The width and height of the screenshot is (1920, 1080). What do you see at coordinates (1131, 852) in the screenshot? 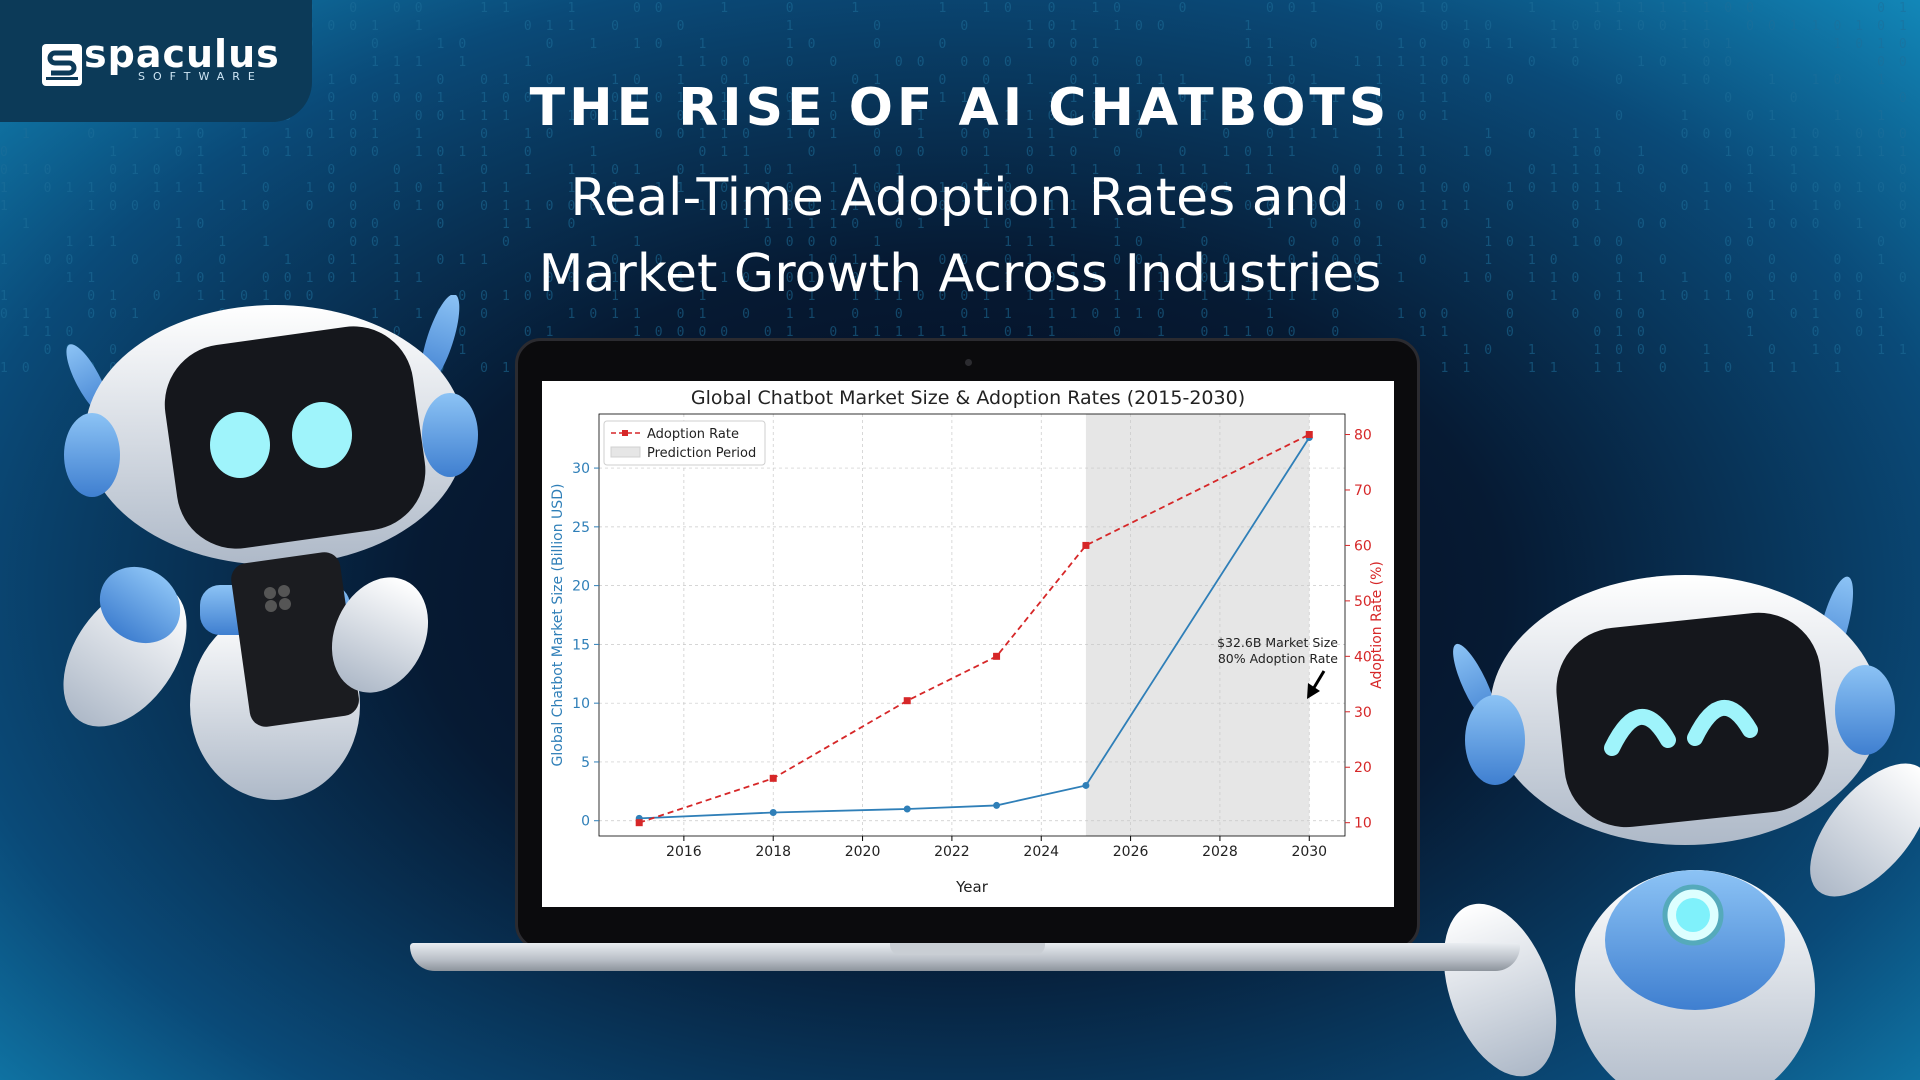
I see `x-tick-label: 2026` at bounding box center [1131, 852].